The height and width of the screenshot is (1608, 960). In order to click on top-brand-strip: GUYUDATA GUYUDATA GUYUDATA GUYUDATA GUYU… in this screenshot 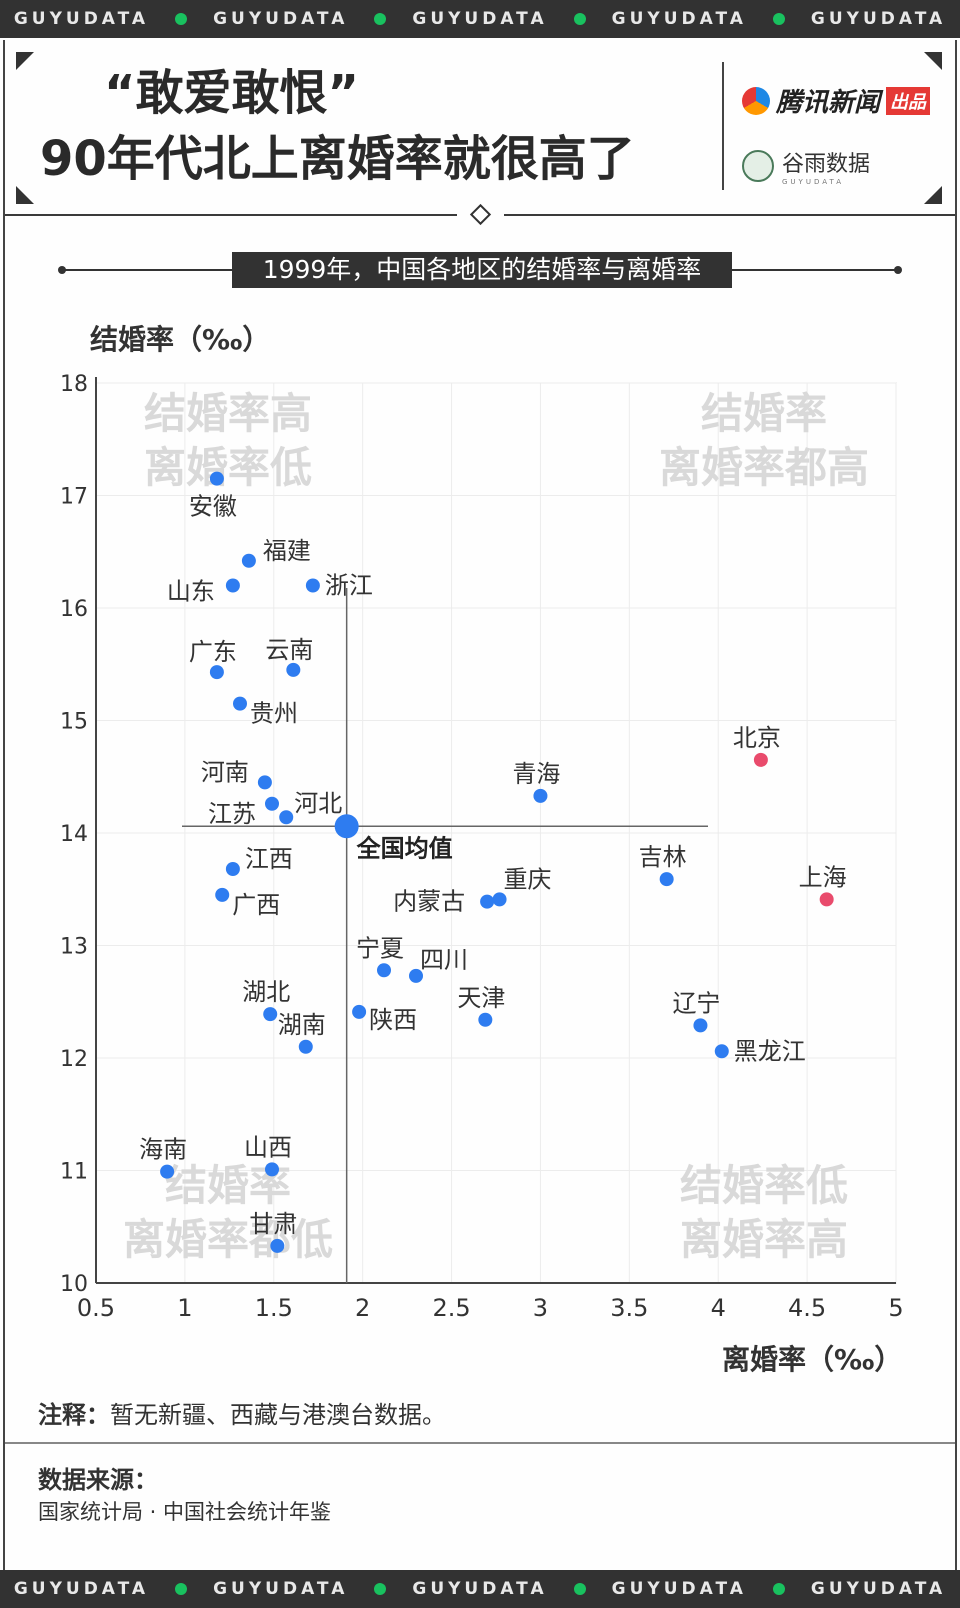, I will do `click(480, 19)`.